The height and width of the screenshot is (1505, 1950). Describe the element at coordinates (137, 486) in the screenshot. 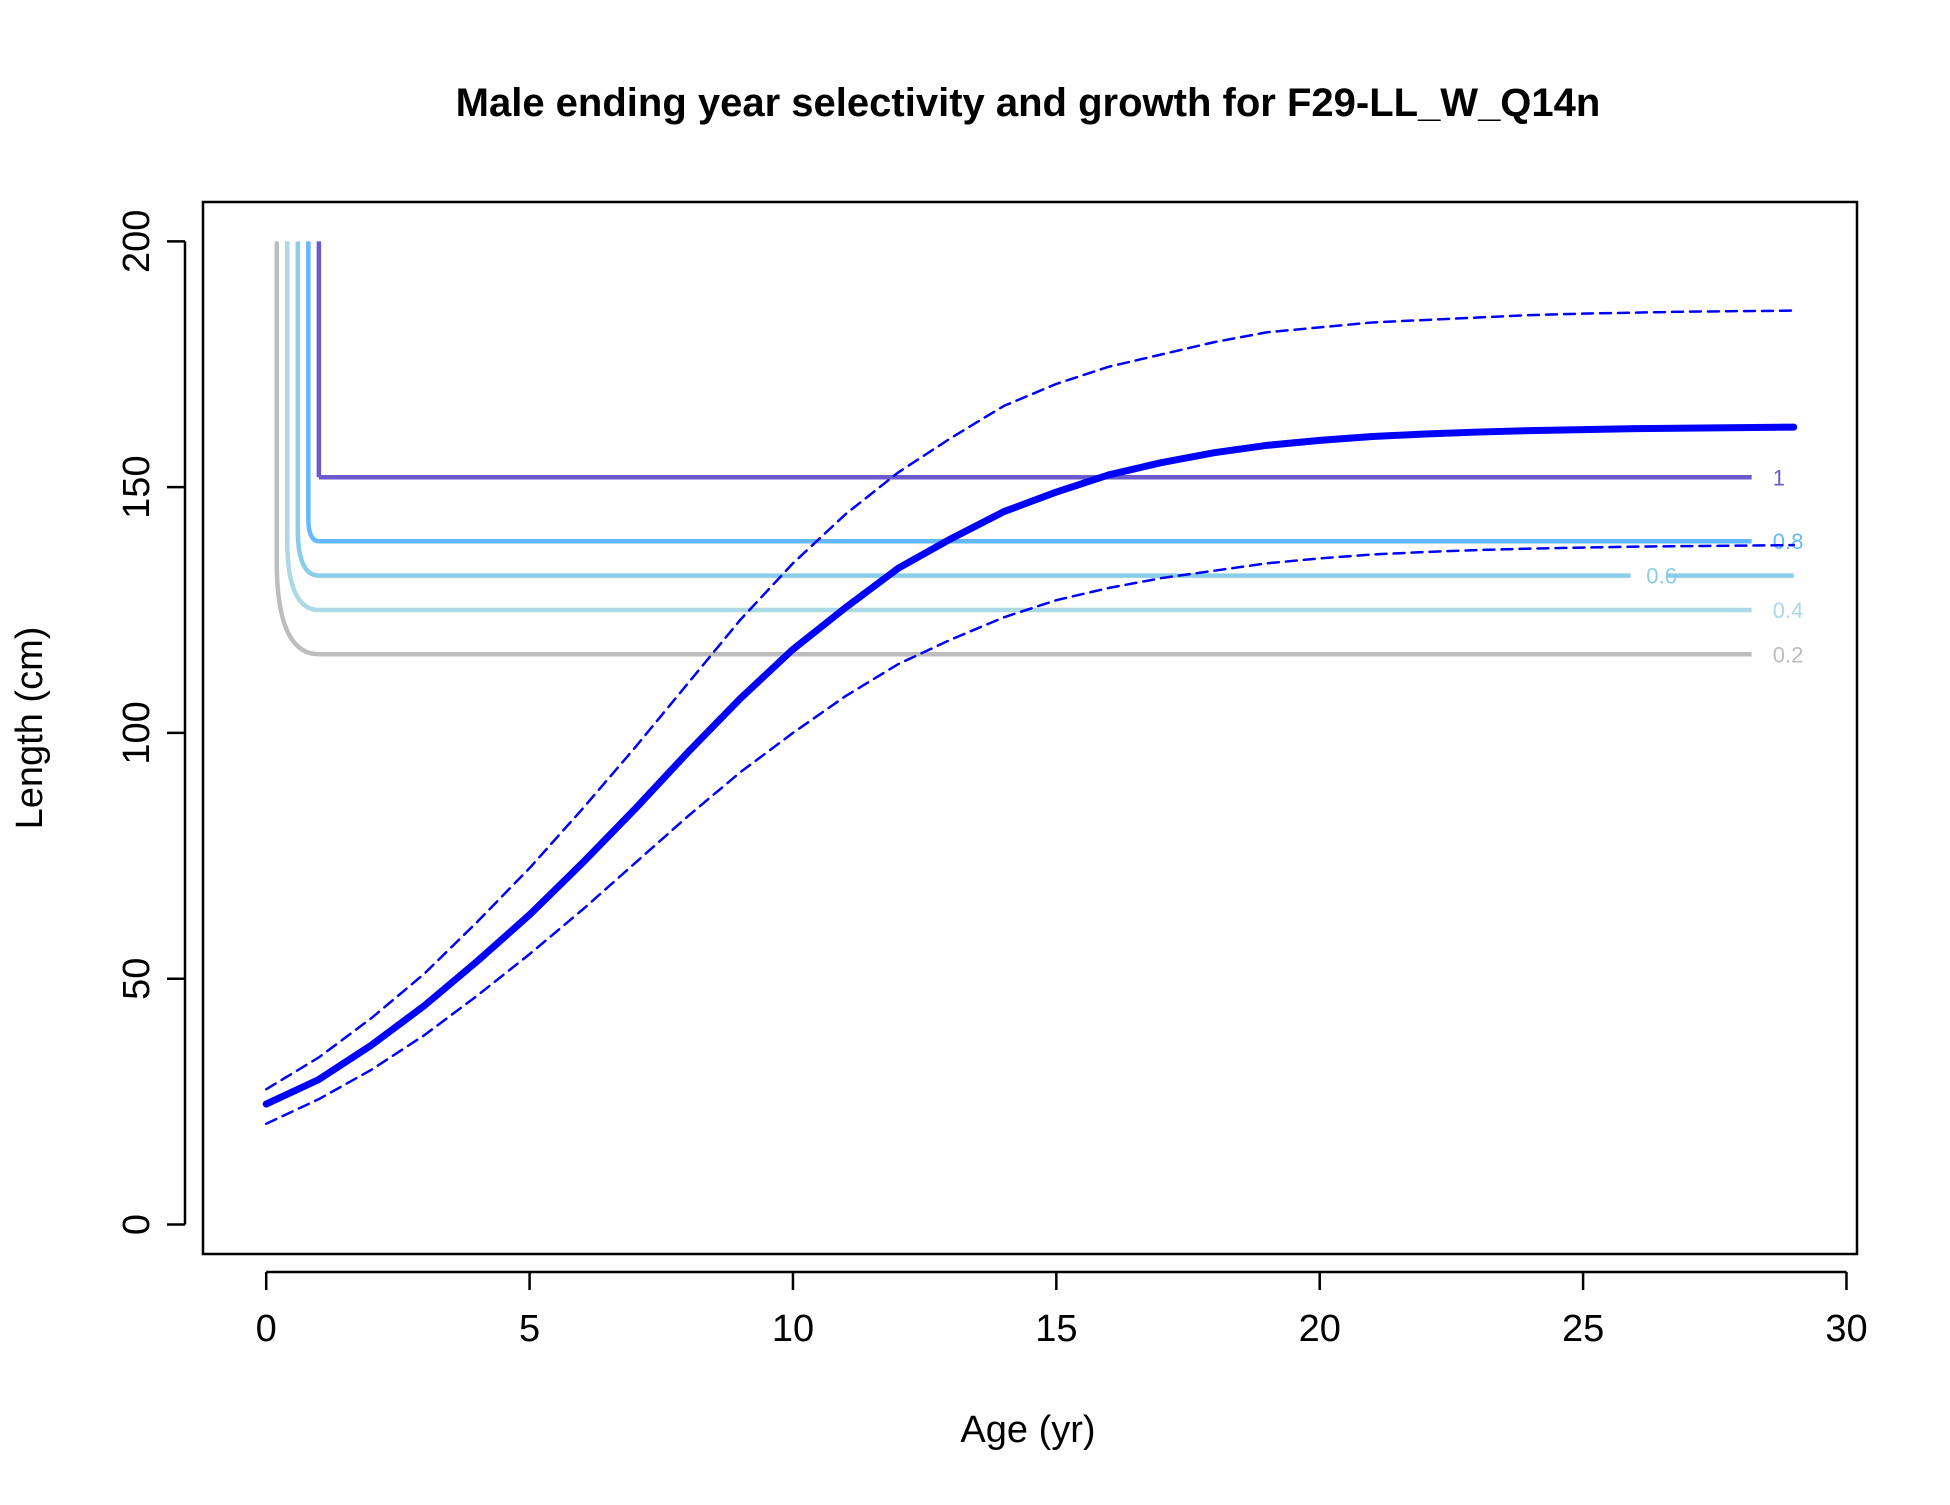

I see `y-tick-label: 150` at that location.